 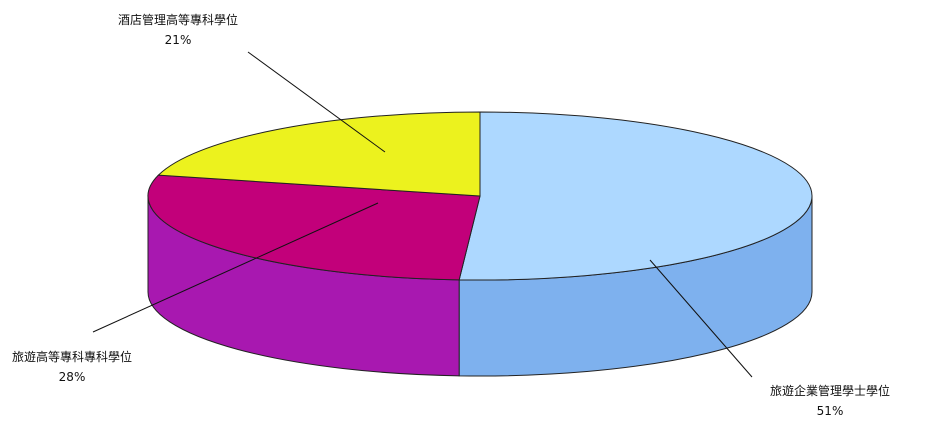 What do you see at coordinates (178, 20) in the screenshot?
I see `slice-label-hotel-name: 酒店管理高等專科學位` at bounding box center [178, 20].